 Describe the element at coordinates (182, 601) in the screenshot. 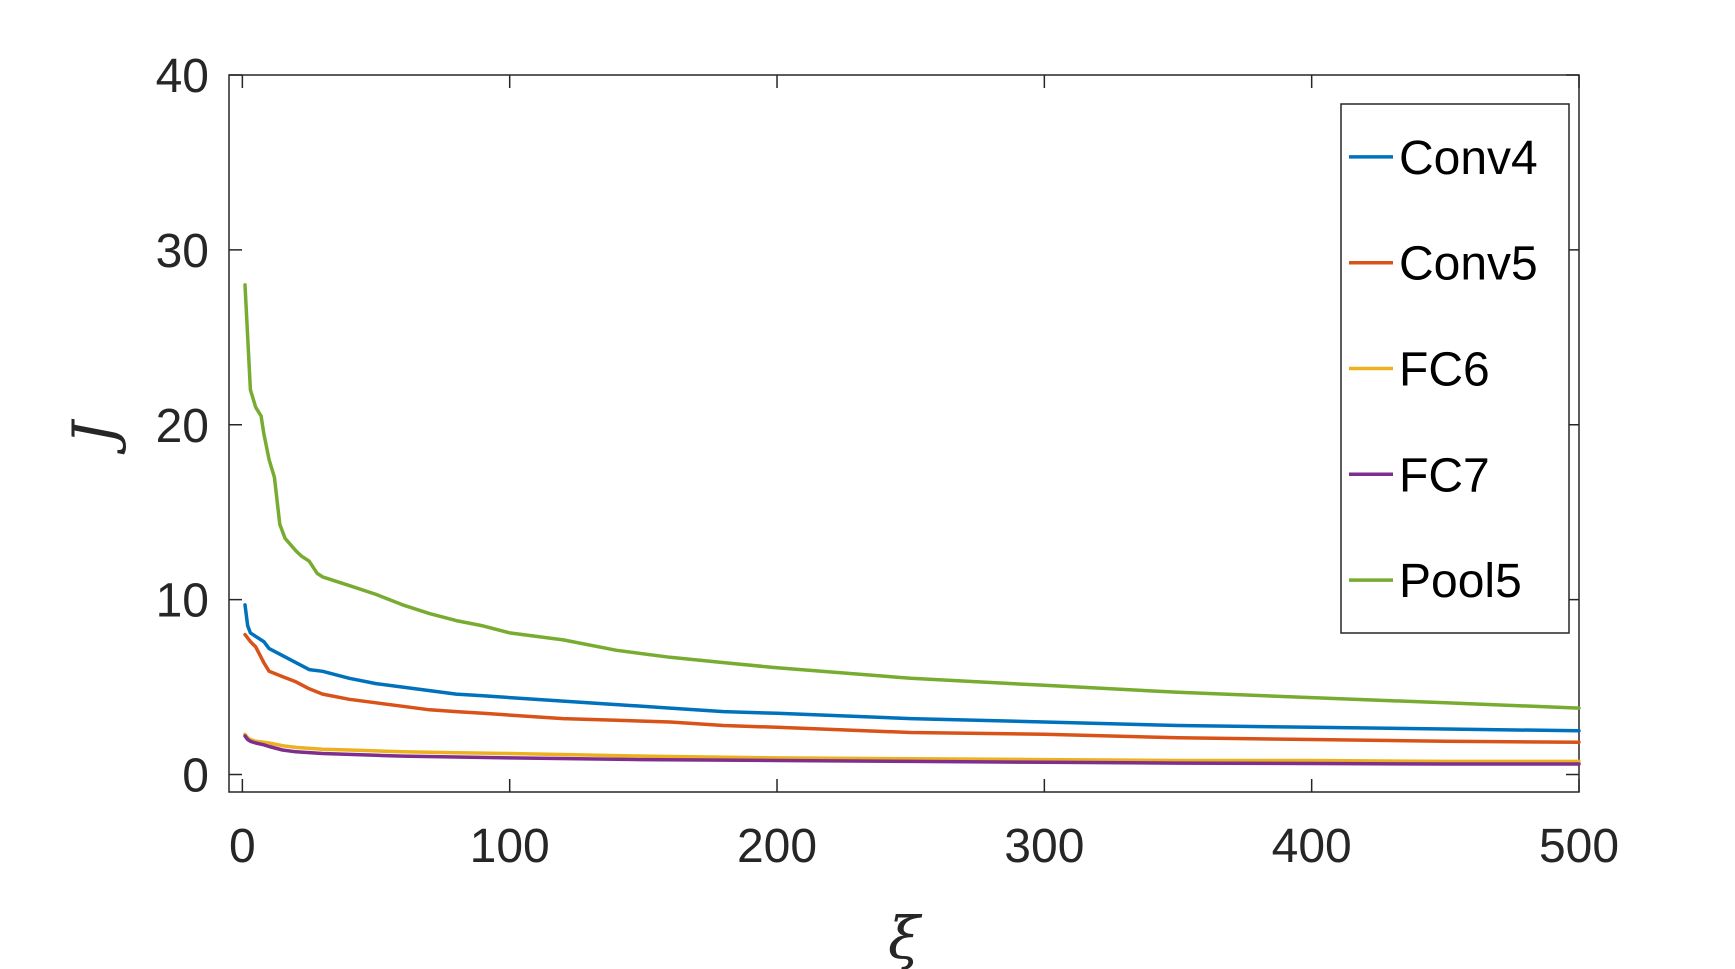

I see `y-tick-label: 10` at that location.